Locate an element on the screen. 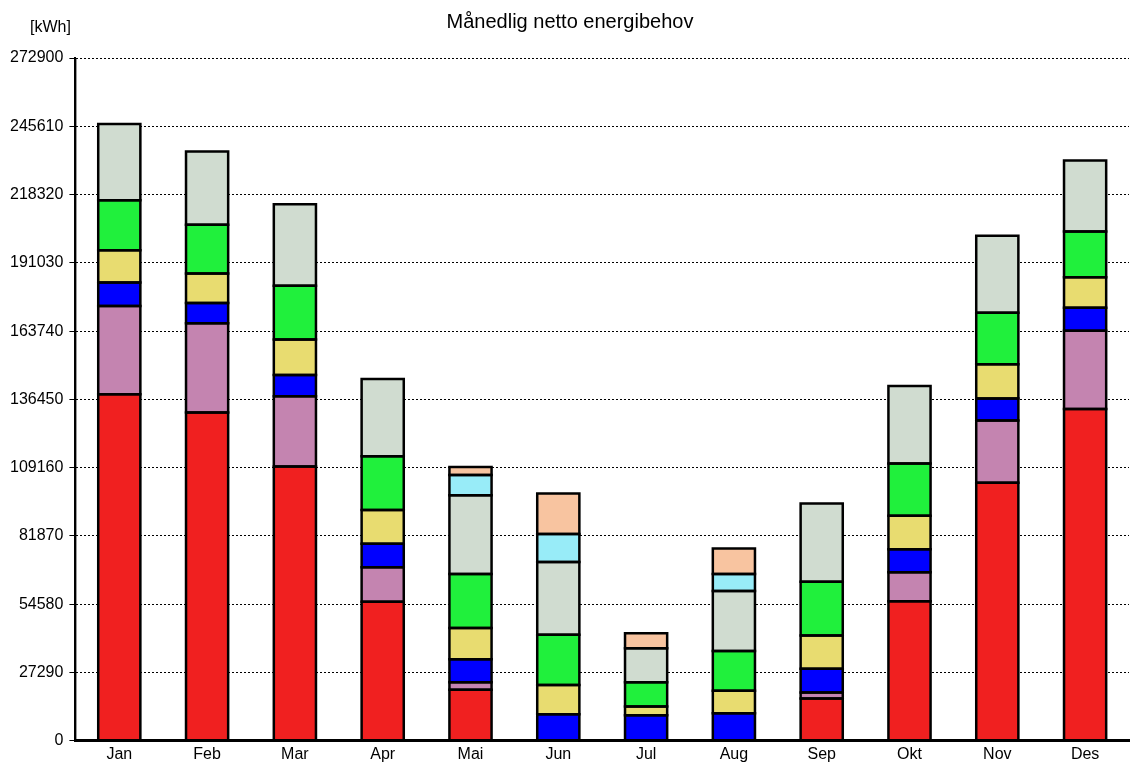  y-tick-label: 272900 is located at coordinates (37, 57).